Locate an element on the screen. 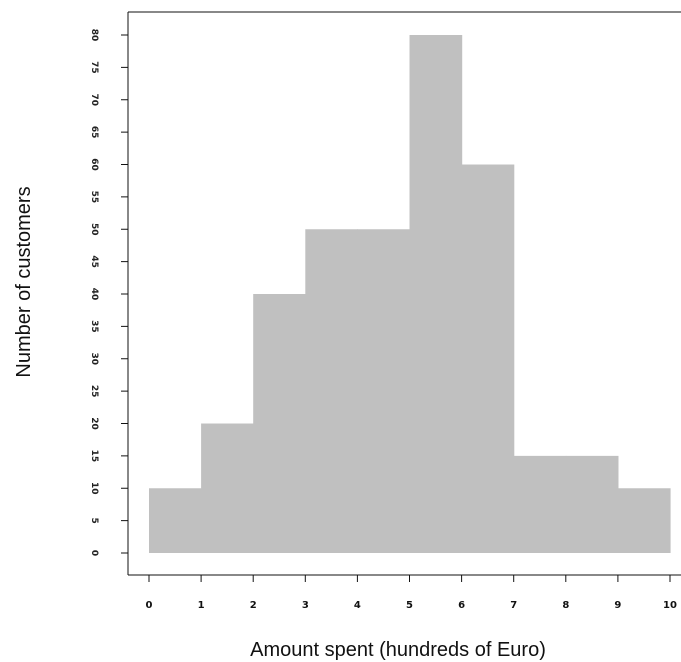 This screenshot has width=681, height=662. x-tick-label: 4 is located at coordinates (357, 605).